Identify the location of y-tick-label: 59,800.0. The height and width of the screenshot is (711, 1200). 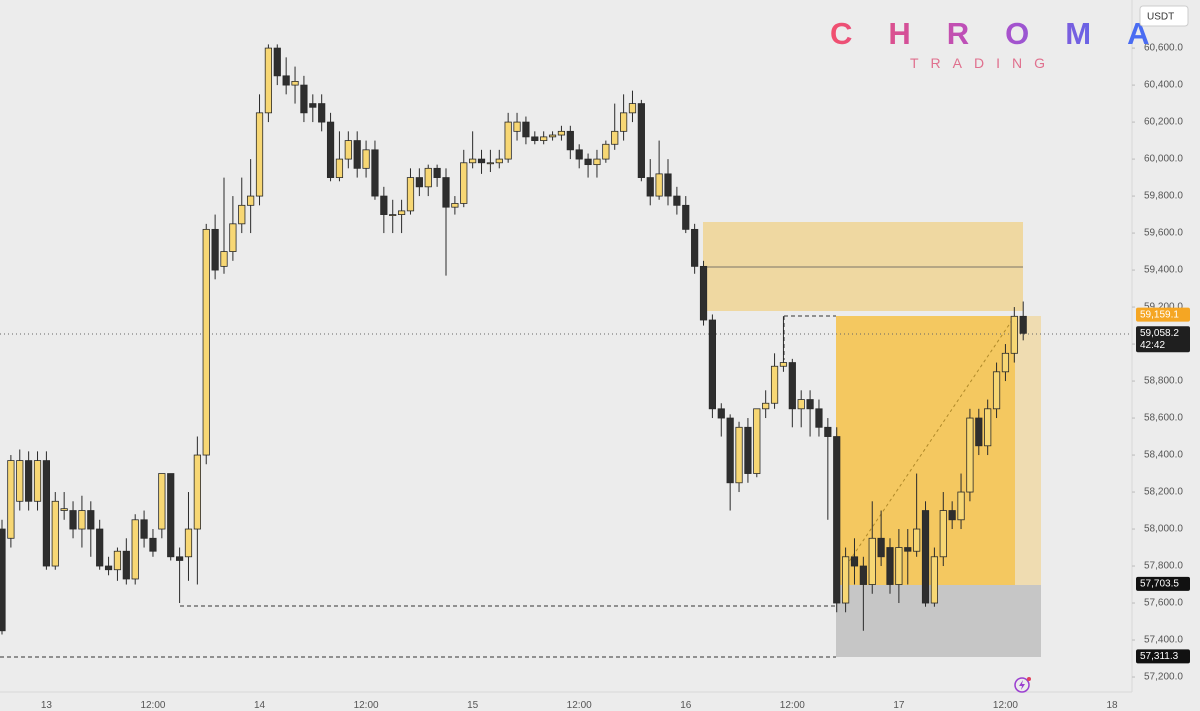
(1163, 196).